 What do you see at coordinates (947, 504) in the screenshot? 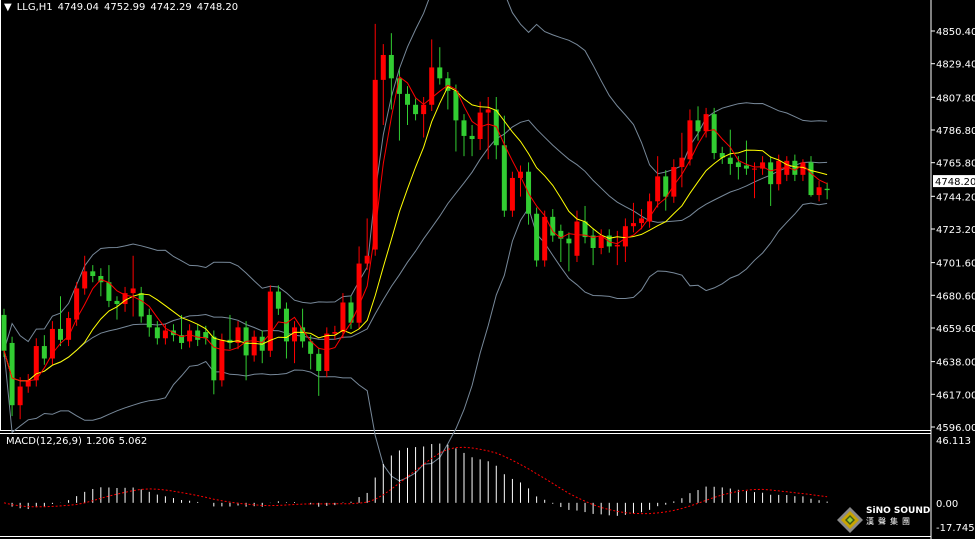
I see `macd-tick-label: 0.00` at bounding box center [947, 504].